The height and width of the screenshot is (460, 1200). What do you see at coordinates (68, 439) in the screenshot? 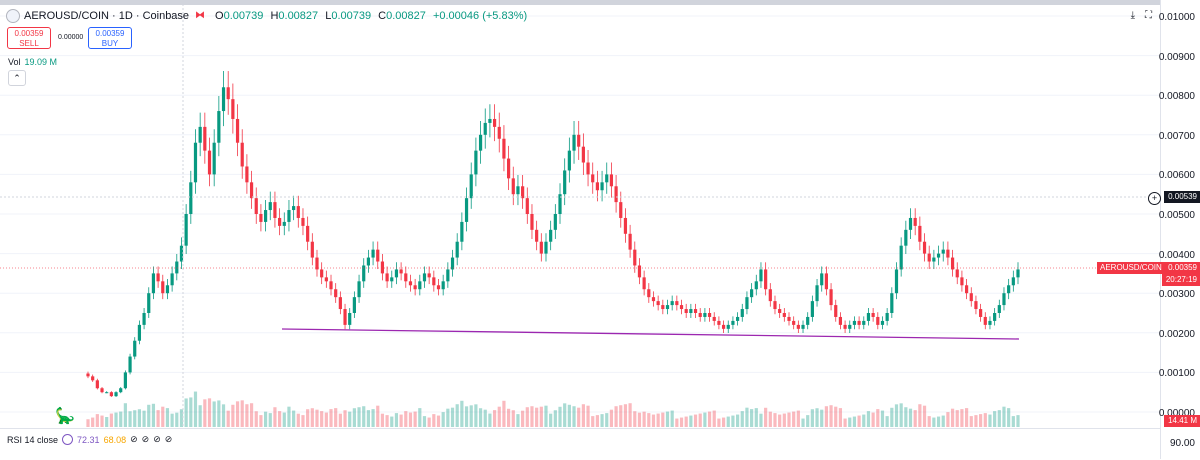
I see `rsi-settings-icon` at bounding box center [68, 439].